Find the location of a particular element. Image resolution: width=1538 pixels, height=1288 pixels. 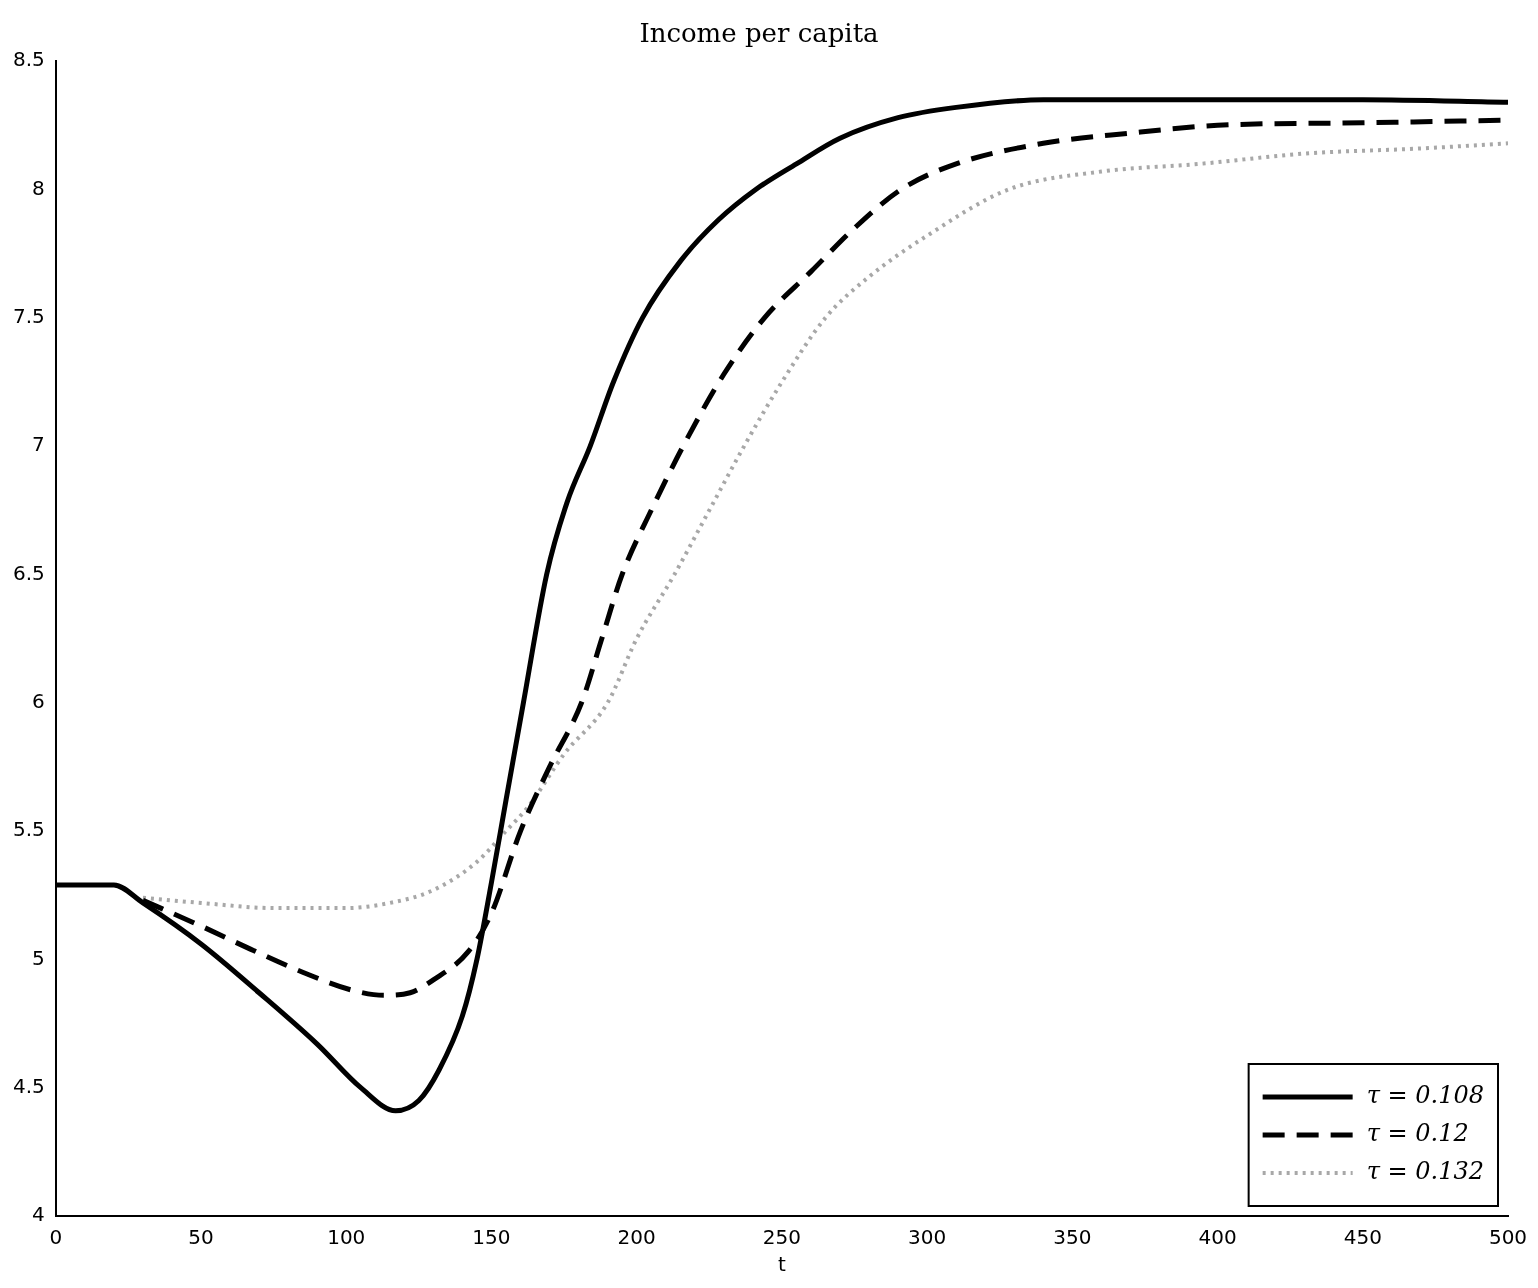

x-tick-label: 300 is located at coordinates (927, 1237).